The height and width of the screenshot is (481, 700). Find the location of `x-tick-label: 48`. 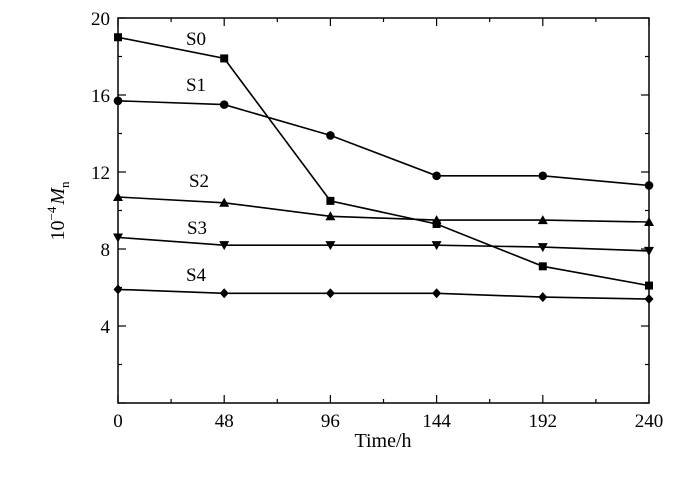

x-tick-label: 48 is located at coordinates (224, 421).